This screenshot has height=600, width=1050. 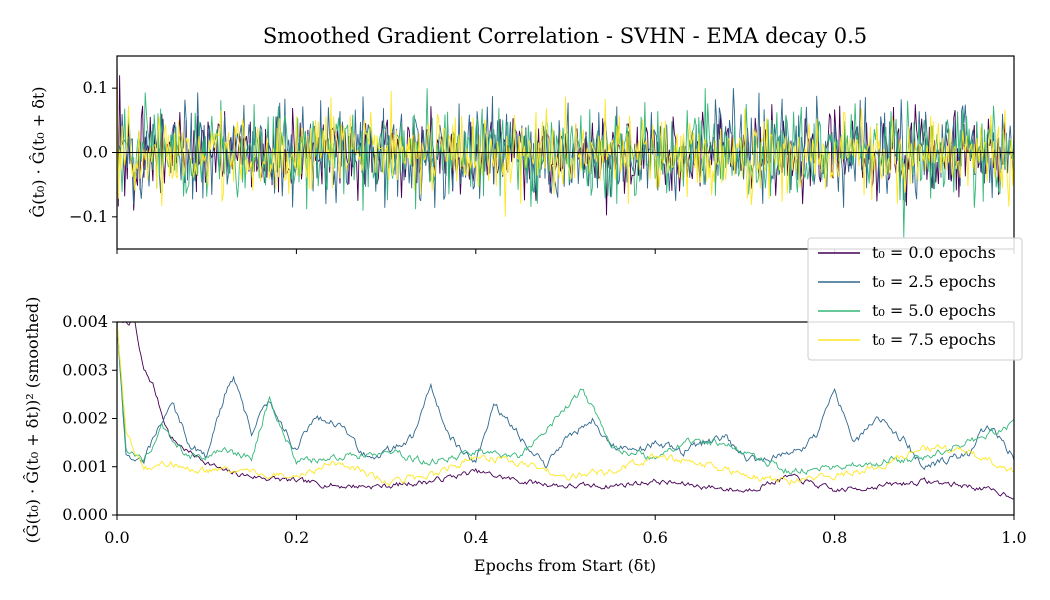 What do you see at coordinates (296, 537) in the screenshot?
I see `bottom-xtick-label-1: 0.2` at bounding box center [296, 537].